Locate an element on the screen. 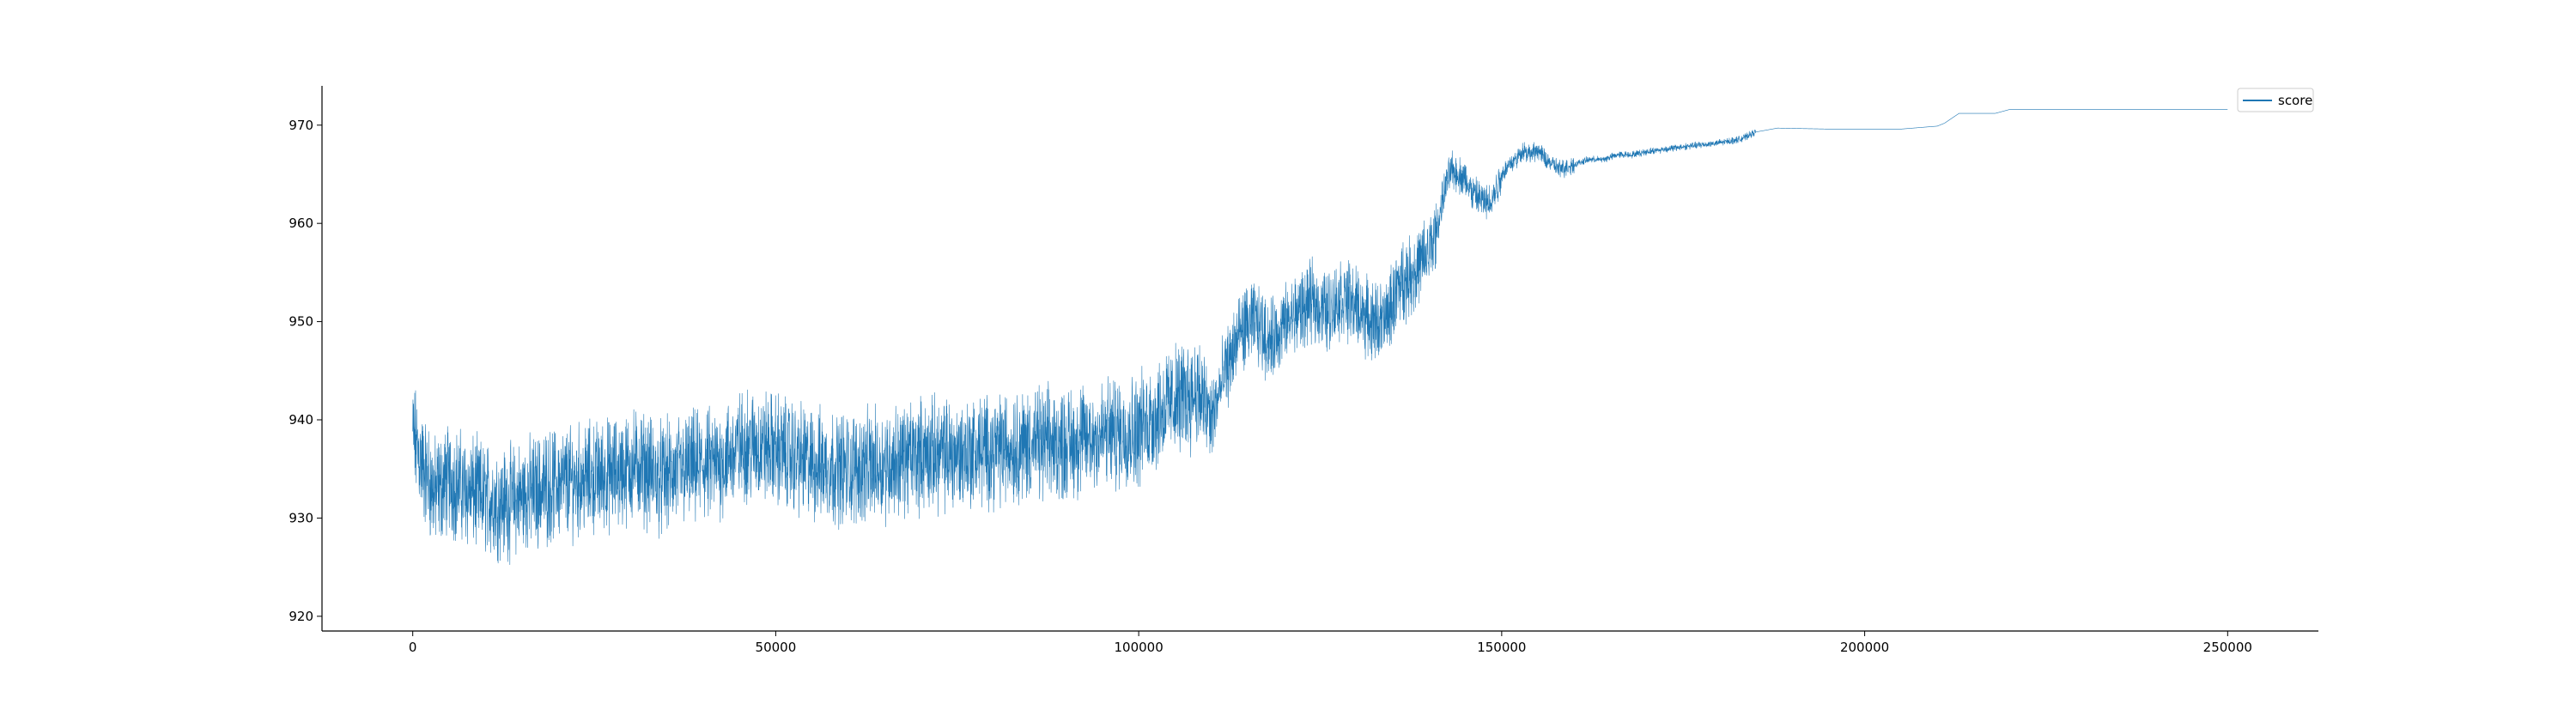 The height and width of the screenshot is (710, 2576). y-tick-label: 940 is located at coordinates (301, 420).